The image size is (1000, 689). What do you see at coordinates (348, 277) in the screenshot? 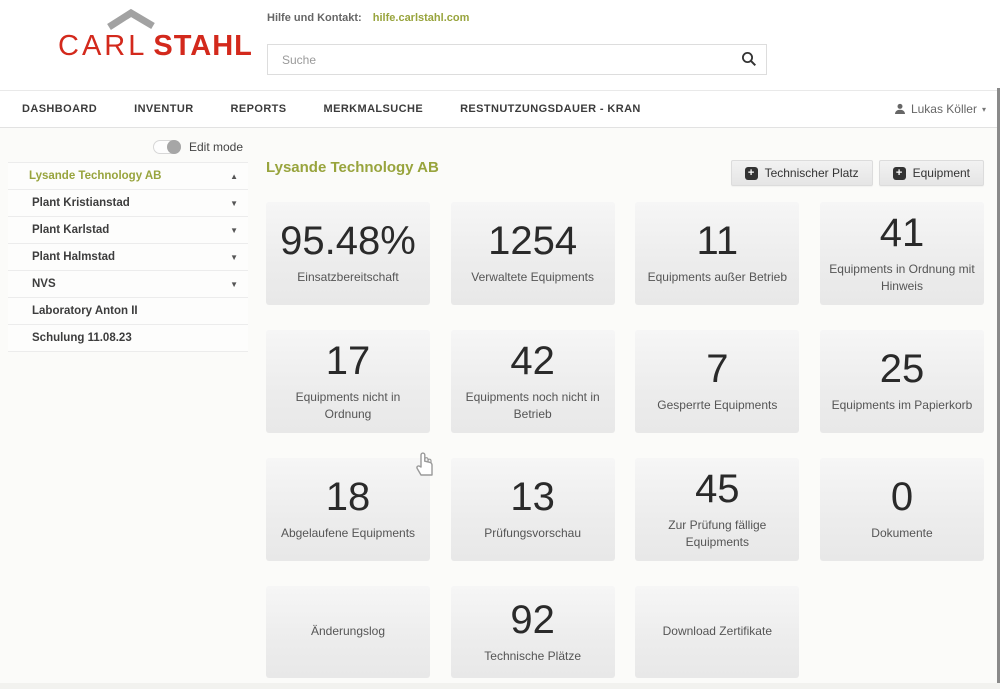
I see `card-label: Einsatzbereitschaft` at bounding box center [348, 277].